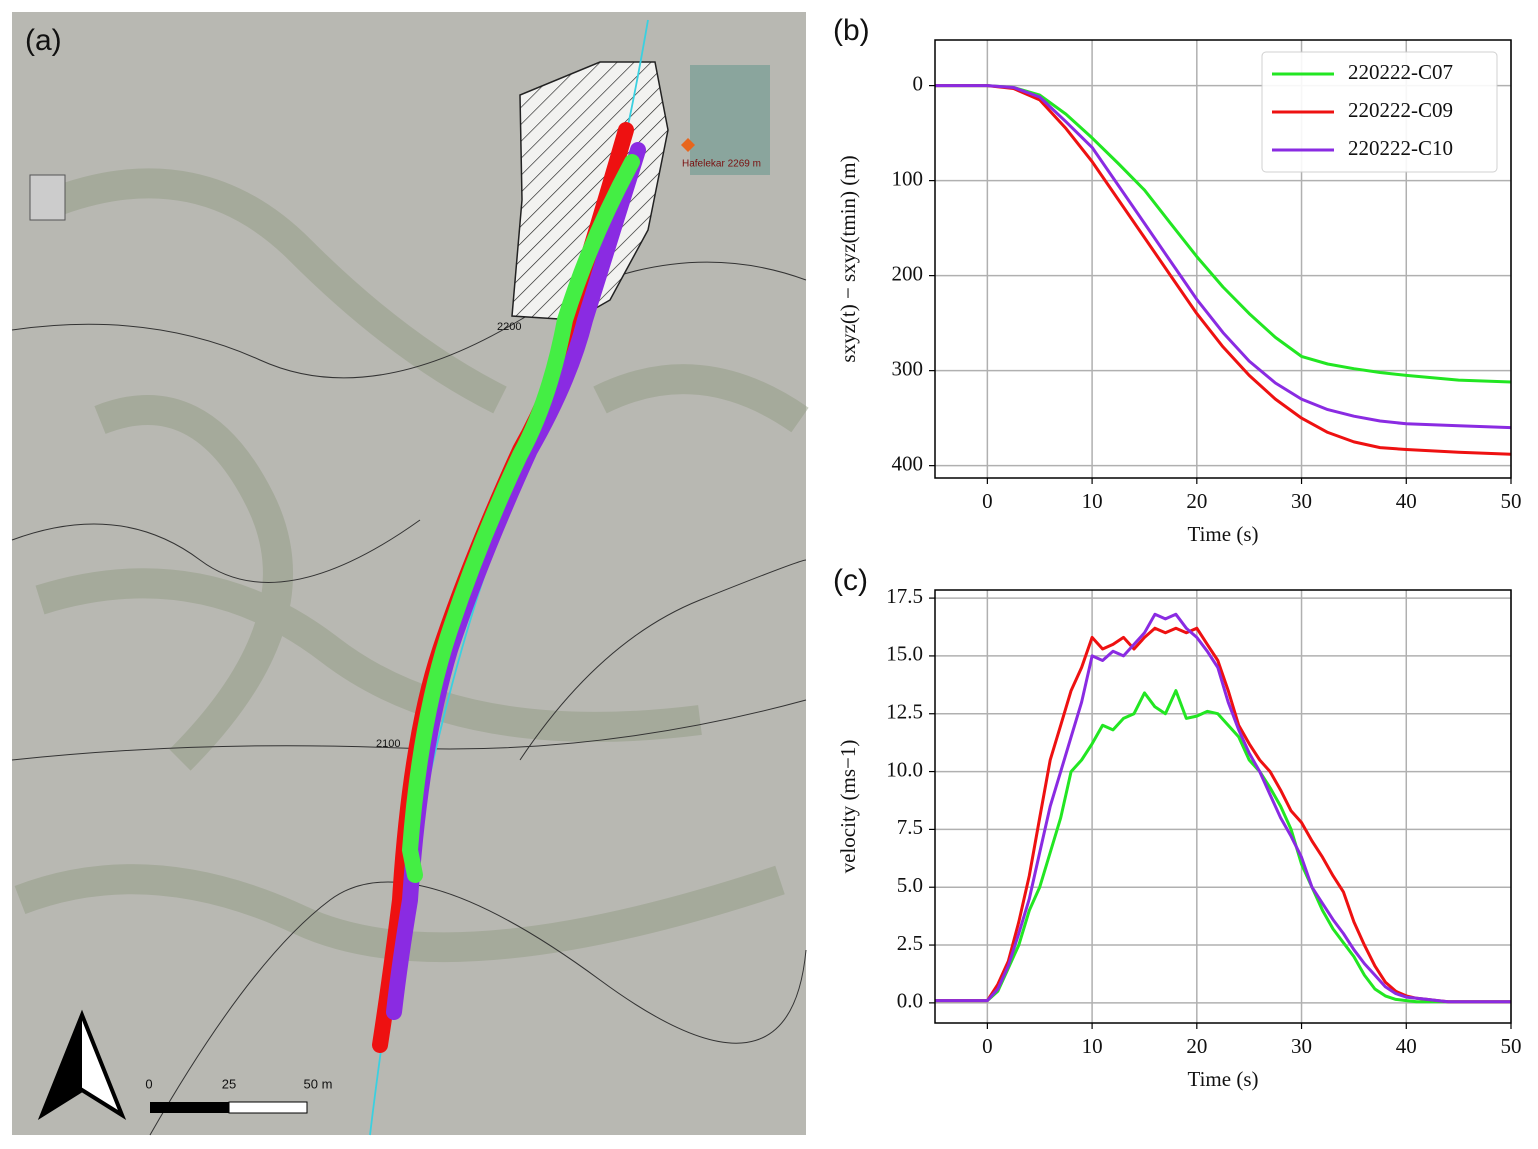  Describe the element at coordinates (688, 145) in the screenshot. I see `station-marker` at that location.